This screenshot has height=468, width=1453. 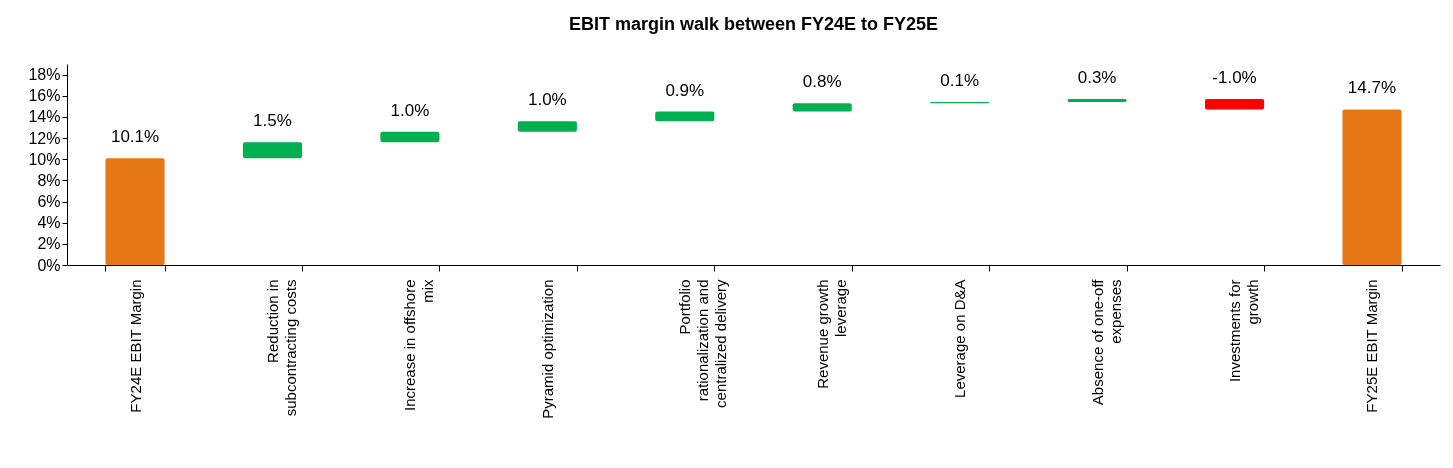 What do you see at coordinates (960, 338) in the screenshot?
I see `x-tick-label: Leverage on D&A` at bounding box center [960, 338].